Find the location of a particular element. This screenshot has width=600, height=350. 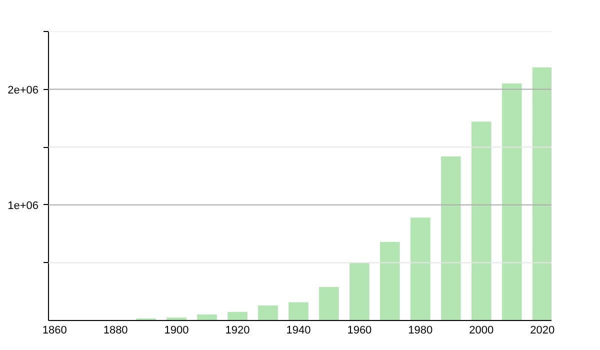

x-tick-label: 2000 is located at coordinates (481, 330).